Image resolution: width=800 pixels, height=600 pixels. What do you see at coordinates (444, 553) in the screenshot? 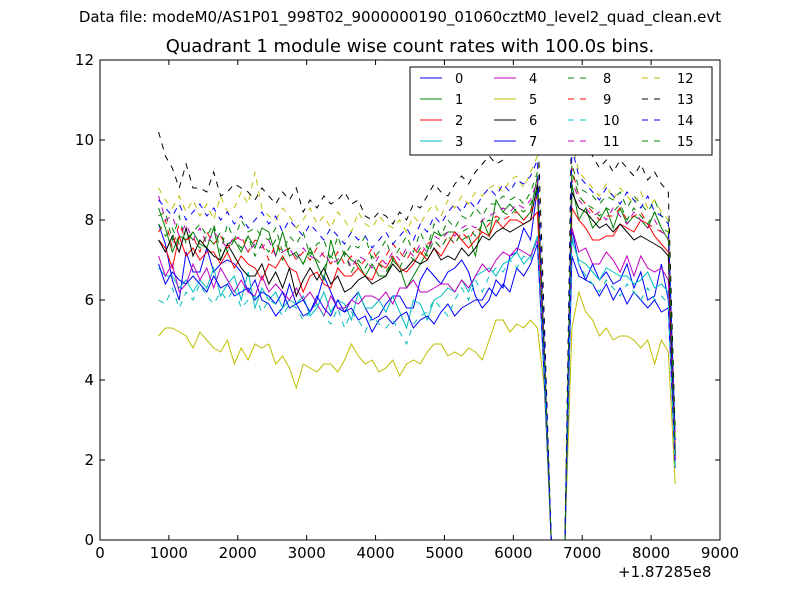
I see `x-tick-label: 5000` at bounding box center [444, 553].